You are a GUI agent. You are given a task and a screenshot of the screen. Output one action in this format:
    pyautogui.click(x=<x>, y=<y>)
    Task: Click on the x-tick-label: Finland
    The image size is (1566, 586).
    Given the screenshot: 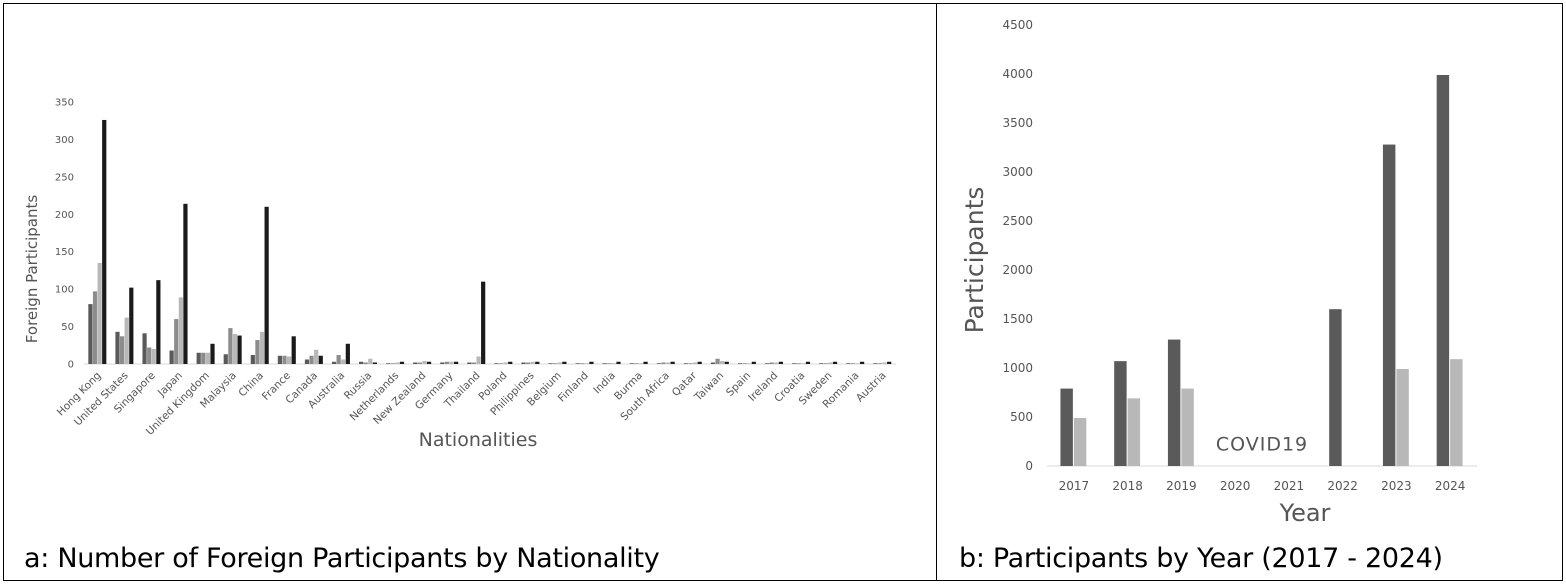 What is the action you would take?
    pyautogui.click(x=573, y=387)
    